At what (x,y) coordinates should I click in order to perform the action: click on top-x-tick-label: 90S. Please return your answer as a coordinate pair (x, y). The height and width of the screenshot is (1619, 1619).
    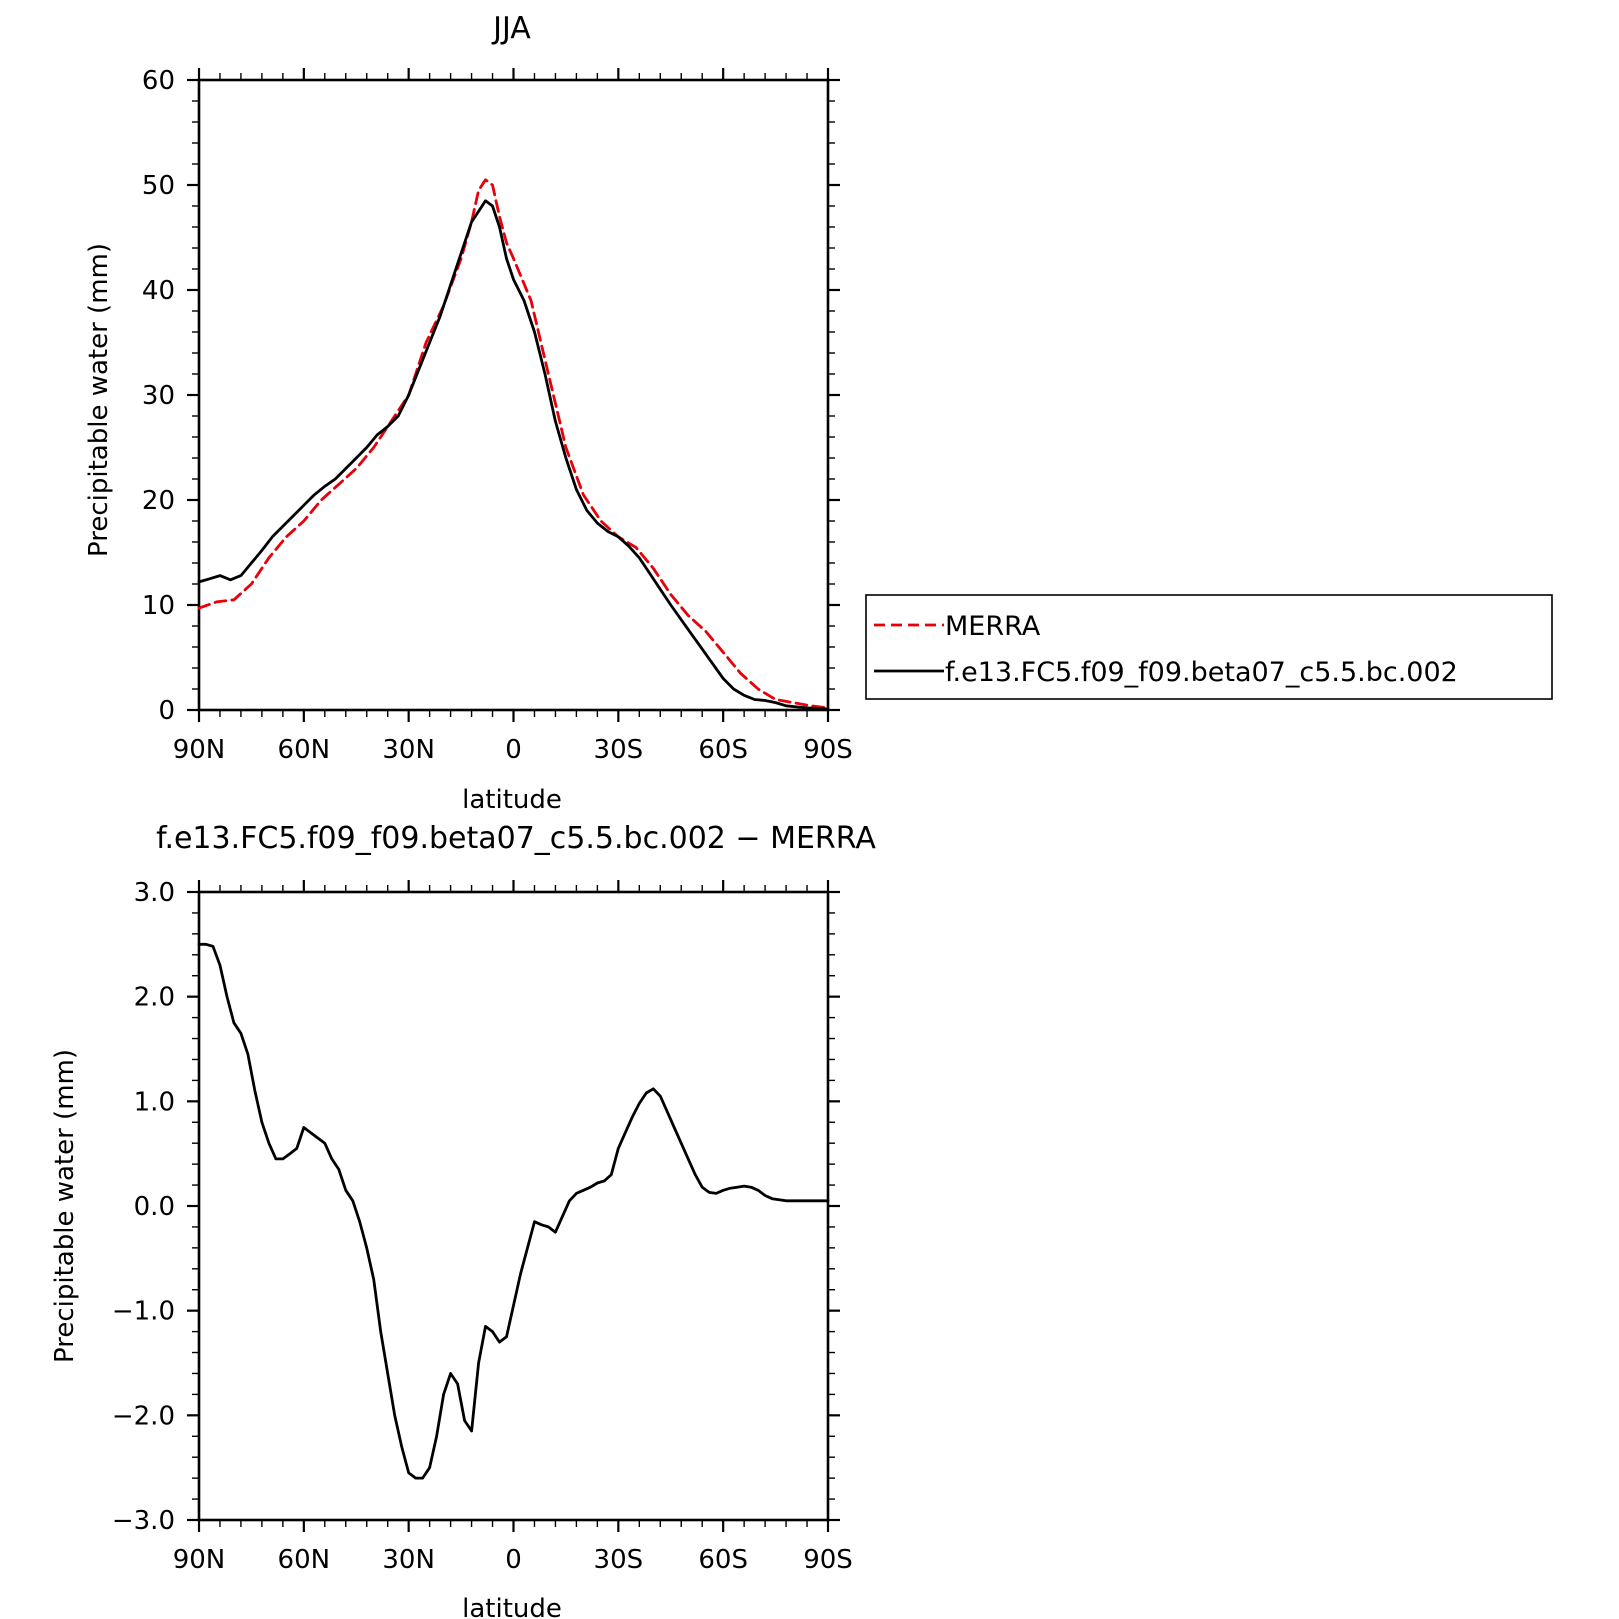
    Looking at the image, I should click on (828, 750).